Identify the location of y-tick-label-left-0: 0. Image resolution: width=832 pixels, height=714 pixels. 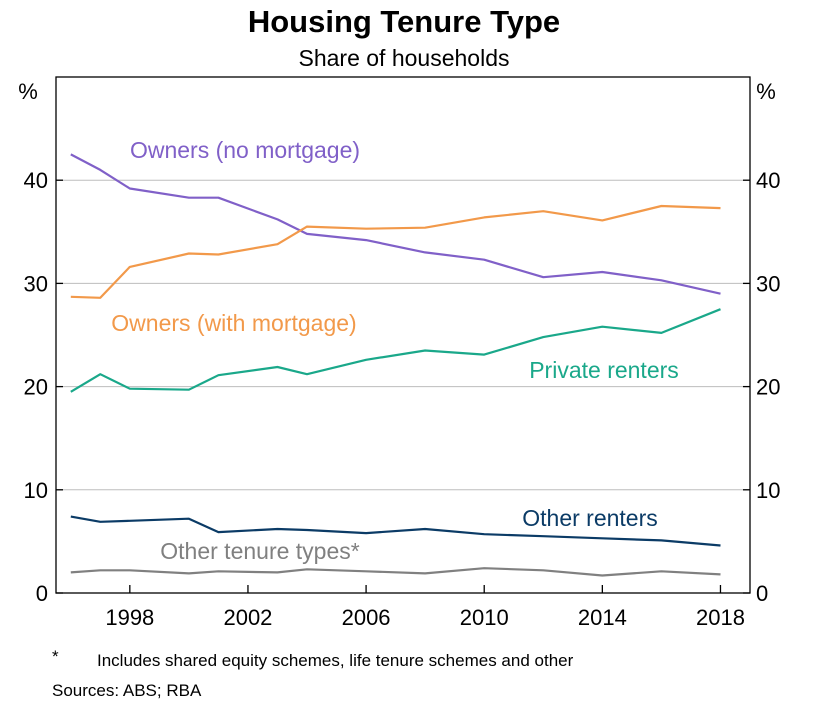
(42, 593).